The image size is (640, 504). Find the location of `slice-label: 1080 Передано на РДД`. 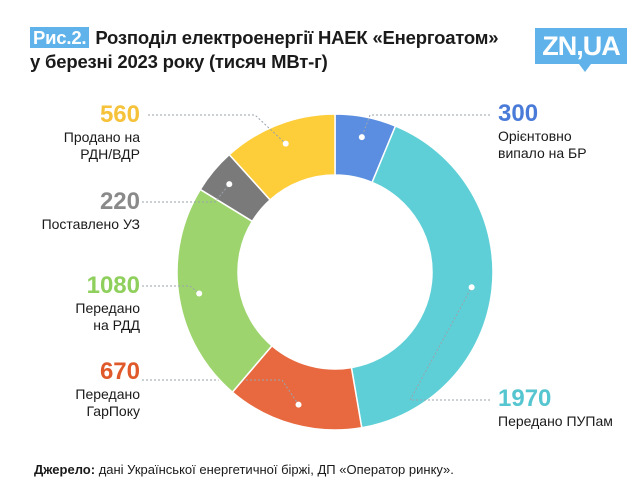

slice-label: 1080 Передано на РДД is located at coordinates (80, 303).